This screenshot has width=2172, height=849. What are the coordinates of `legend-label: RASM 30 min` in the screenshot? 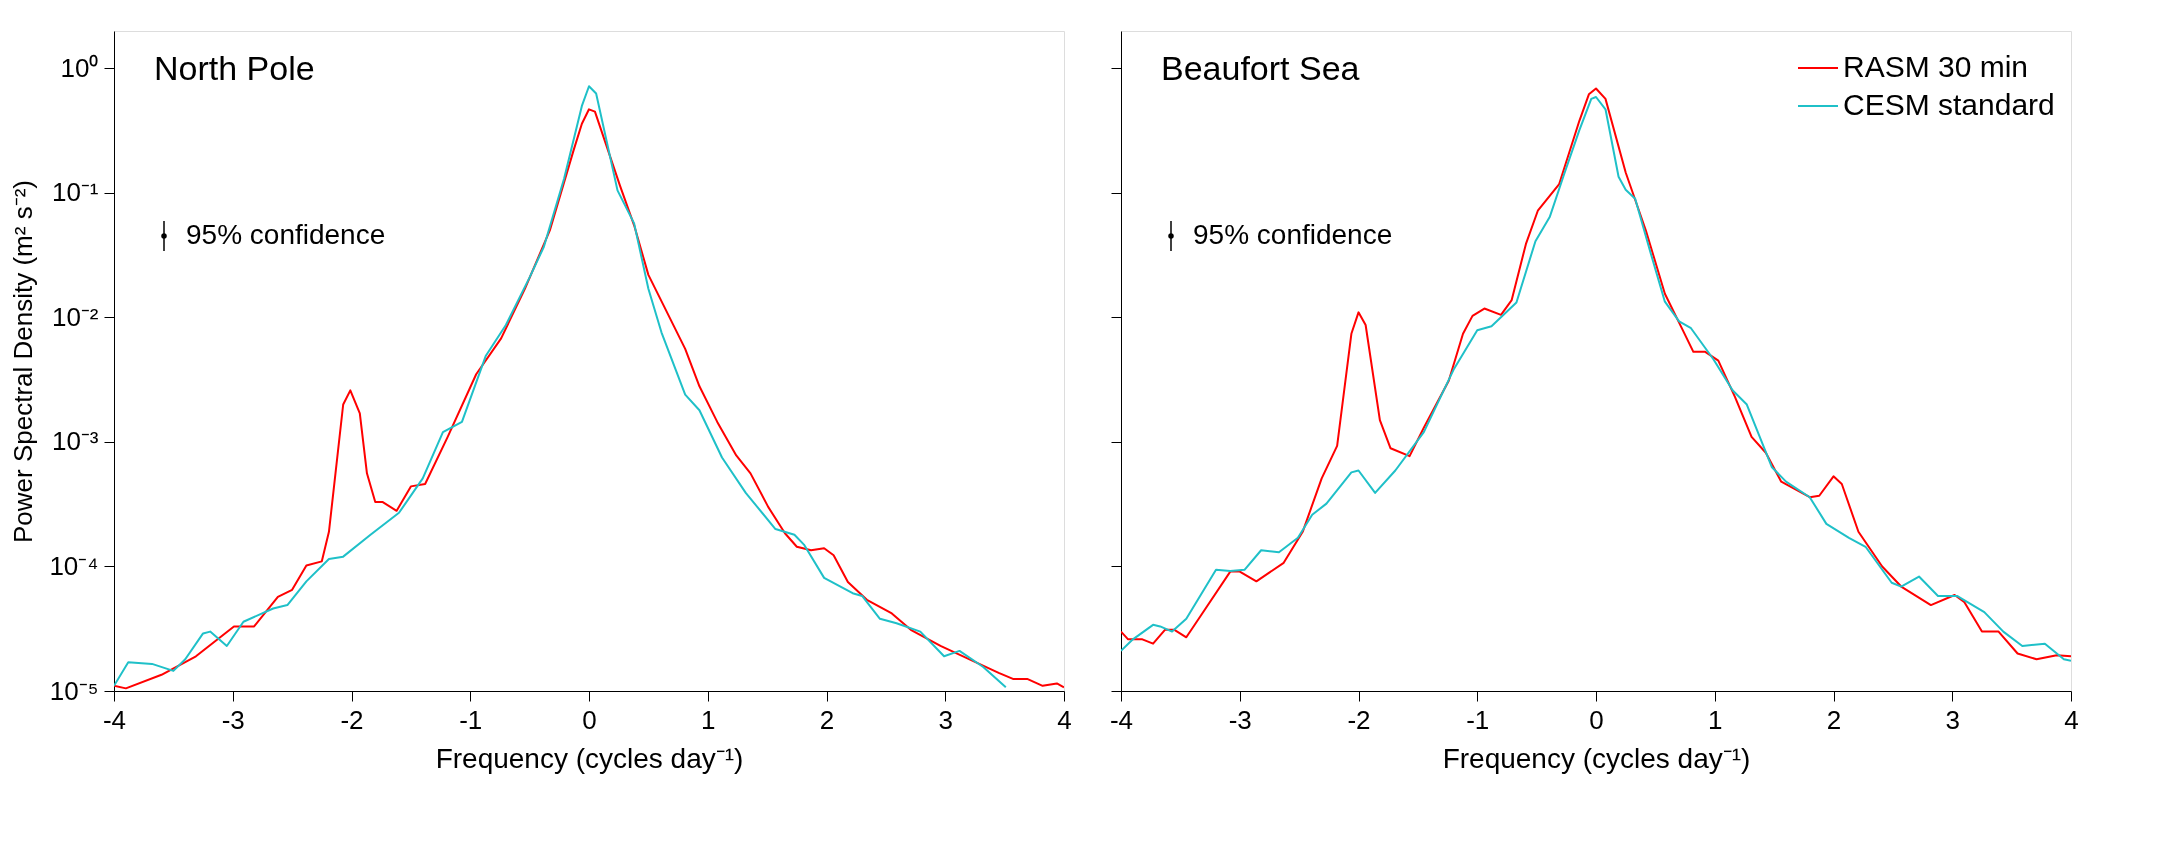 It's located at (1936, 66).